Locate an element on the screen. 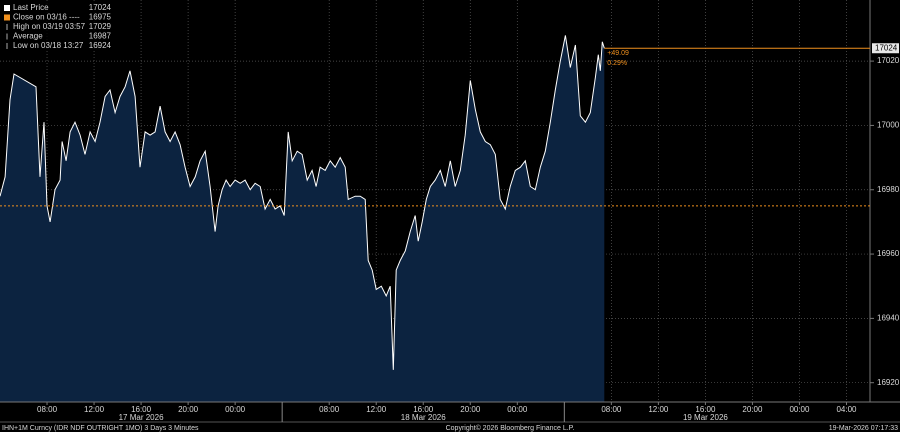 This screenshot has width=900, height=432. legend-value: 16975 is located at coordinates (100, 17).